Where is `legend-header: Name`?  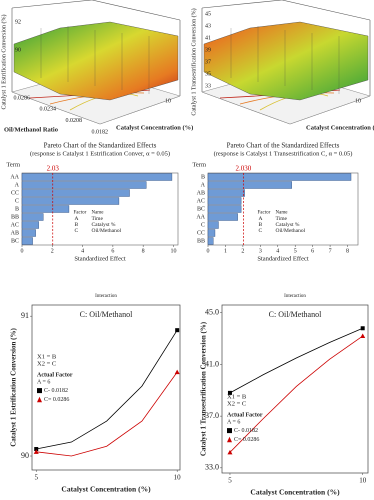
legend-header: Name is located at coordinates (97, 213).